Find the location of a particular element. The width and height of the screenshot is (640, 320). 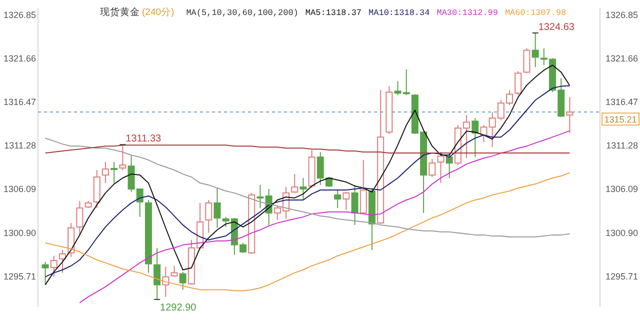

line-series is located at coordinates (307, 149).